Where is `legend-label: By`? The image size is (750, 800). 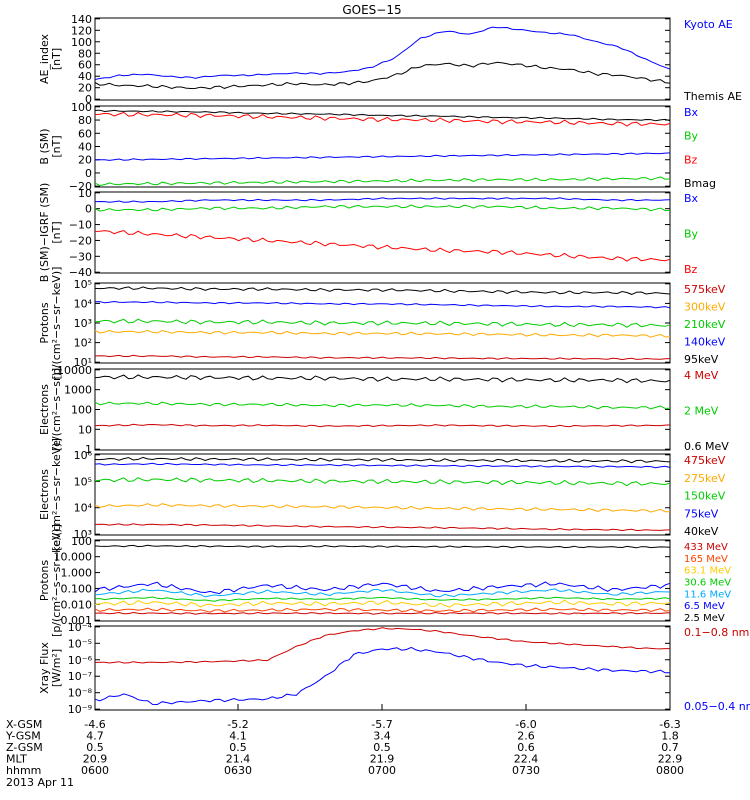 legend-label: By is located at coordinates (691, 234).